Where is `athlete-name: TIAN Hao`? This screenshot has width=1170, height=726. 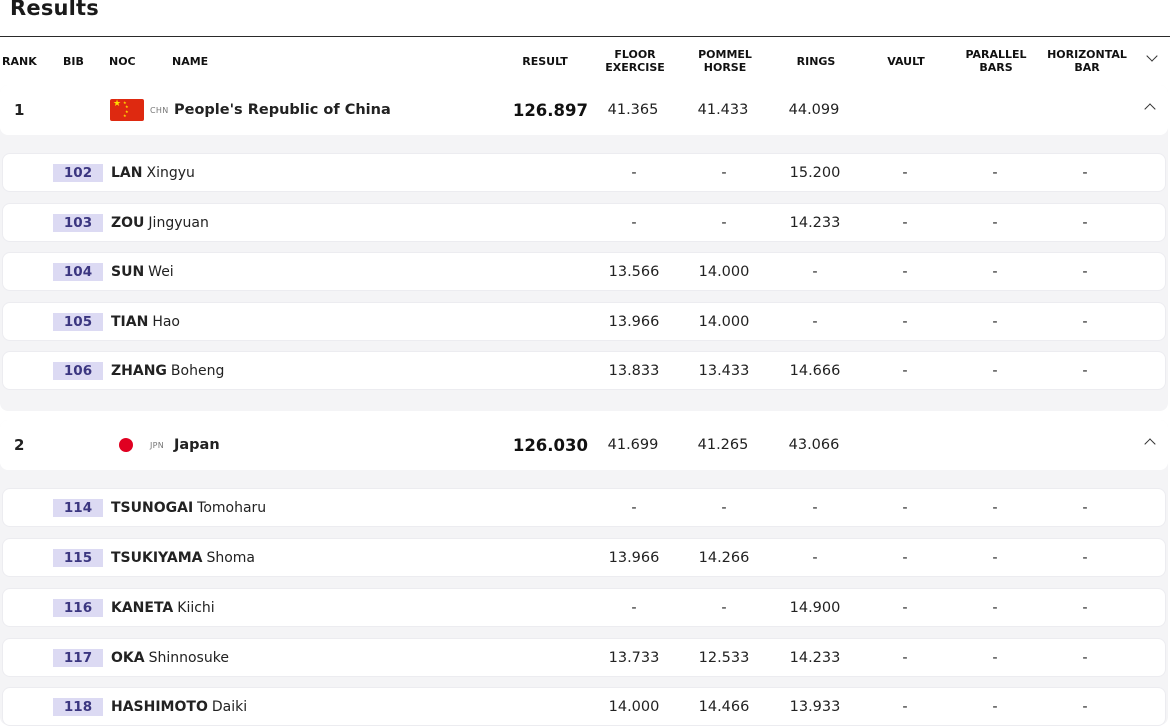
athlete-name: TIAN Hao is located at coordinates (145, 321).